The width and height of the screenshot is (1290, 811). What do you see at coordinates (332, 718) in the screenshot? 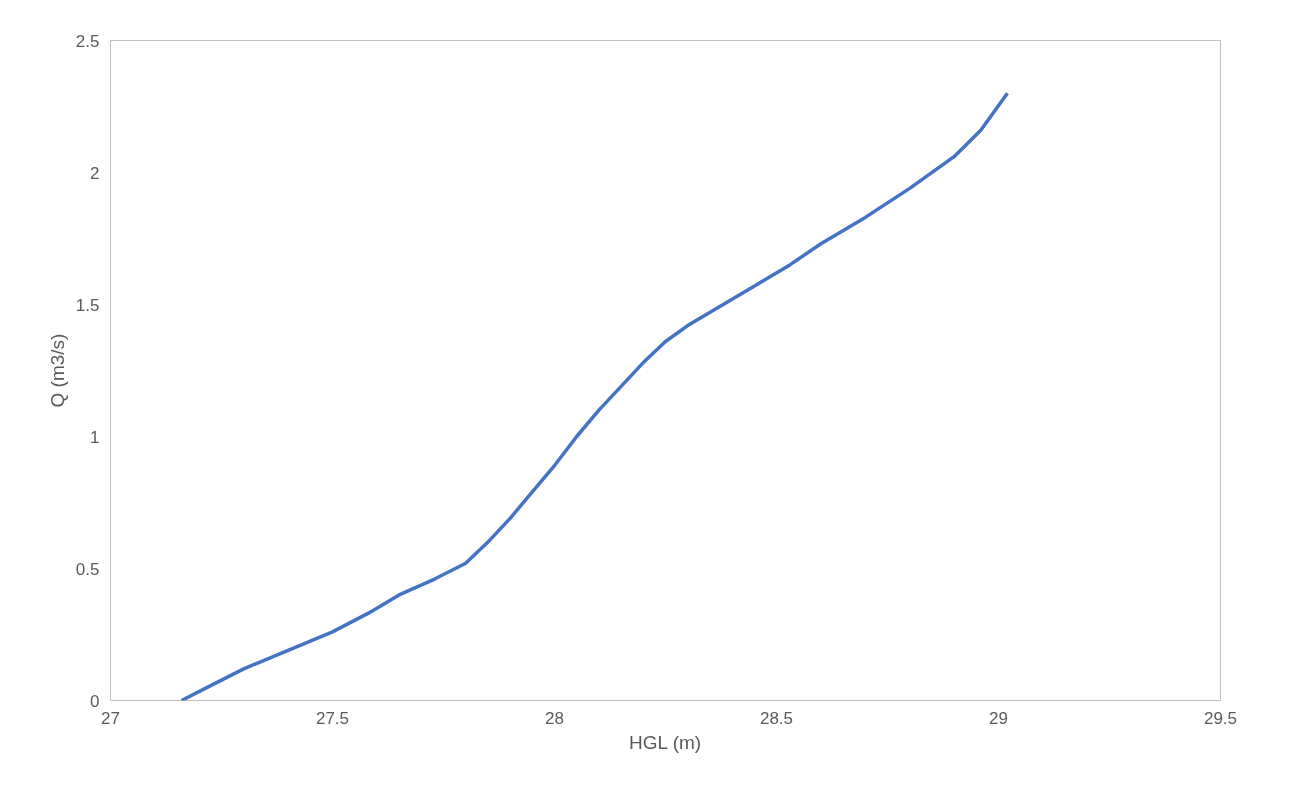
I see `x-tick-label: 27.5` at bounding box center [332, 718].